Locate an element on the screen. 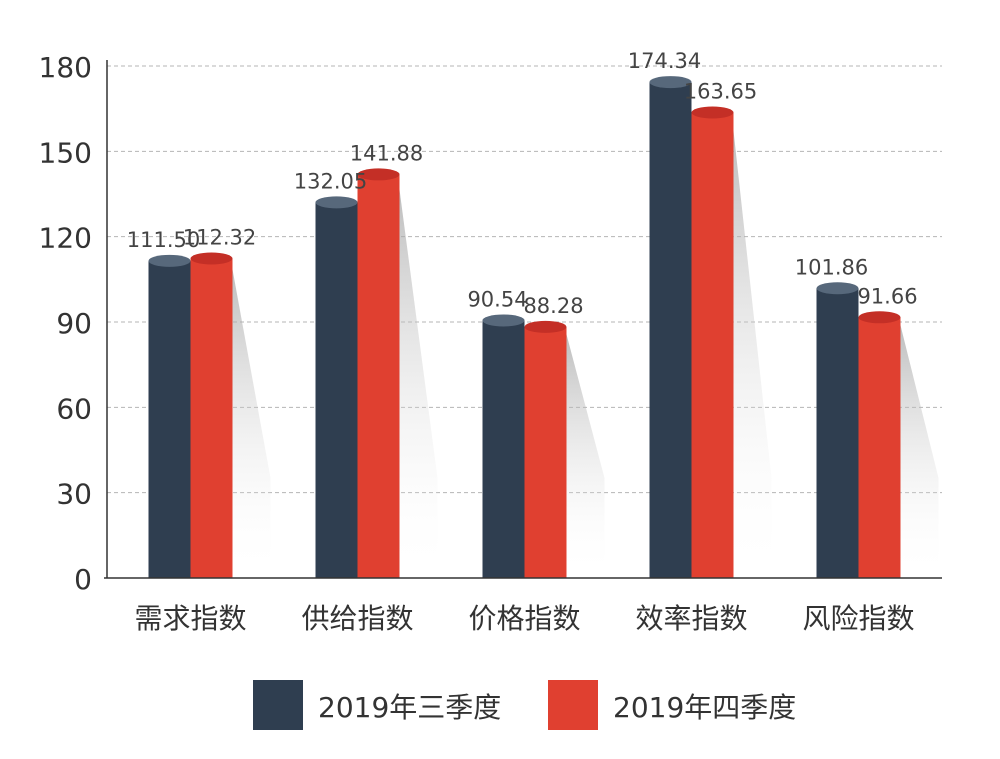 The height and width of the screenshot is (759, 1000). y-axis: 0 30 60 90 120 150 180 is located at coordinates (73, 323).